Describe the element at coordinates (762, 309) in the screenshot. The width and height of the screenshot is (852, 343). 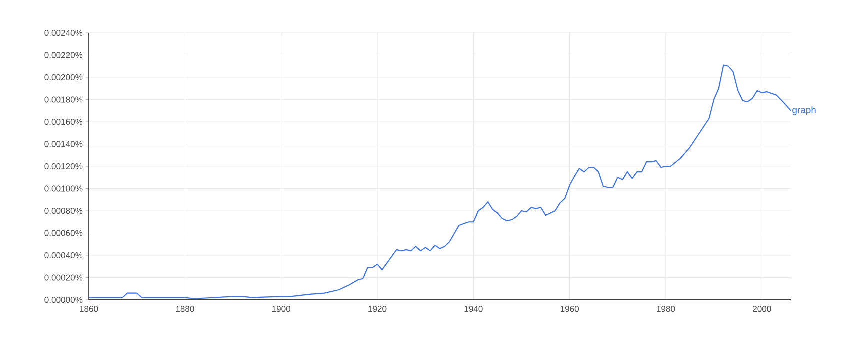
I see `x-tick-label: 2000` at that location.